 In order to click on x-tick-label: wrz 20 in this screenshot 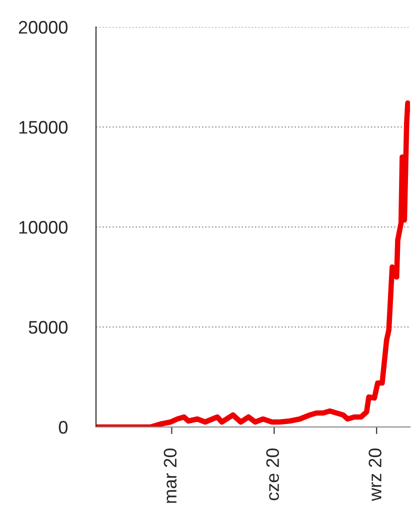, I will do `click(375, 475)`.